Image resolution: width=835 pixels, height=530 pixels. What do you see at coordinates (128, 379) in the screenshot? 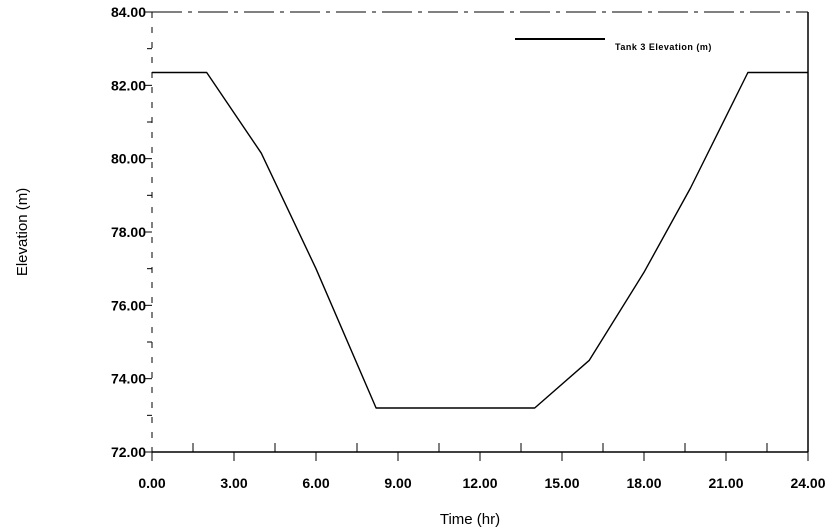
I see `y-tick-label: 74.00` at bounding box center [128, 379].